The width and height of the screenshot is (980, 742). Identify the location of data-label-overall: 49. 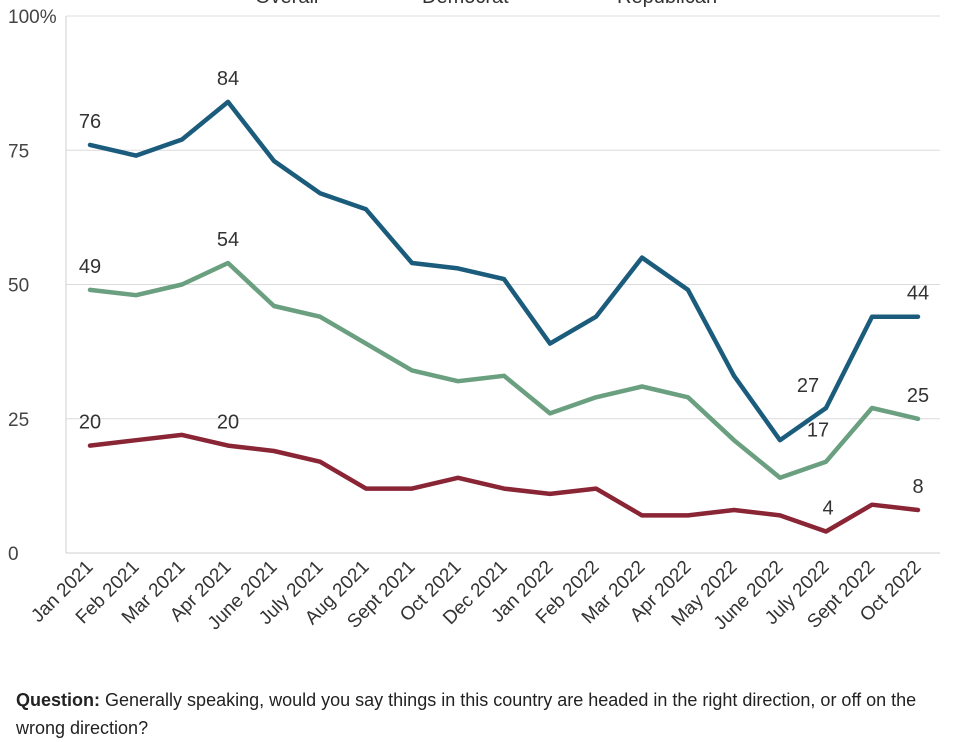
(90, 267).